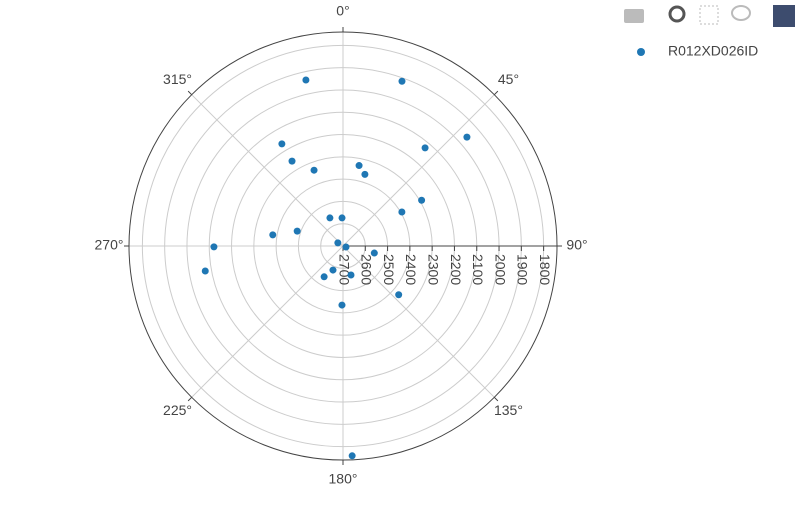 The width and height of the screenshot is (800, 512). I want to click on angular-tick-label: 315°, so click(177, 79).